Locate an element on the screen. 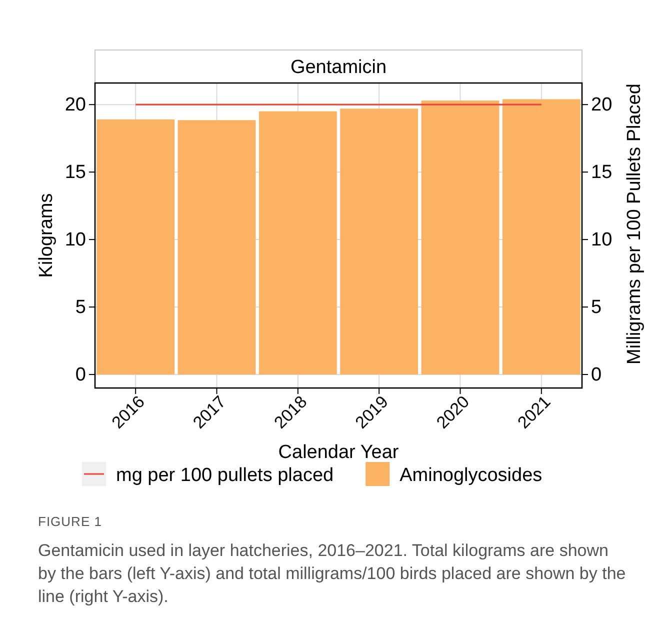  y-tick-label: 0 is located at coordinates (80, 375).